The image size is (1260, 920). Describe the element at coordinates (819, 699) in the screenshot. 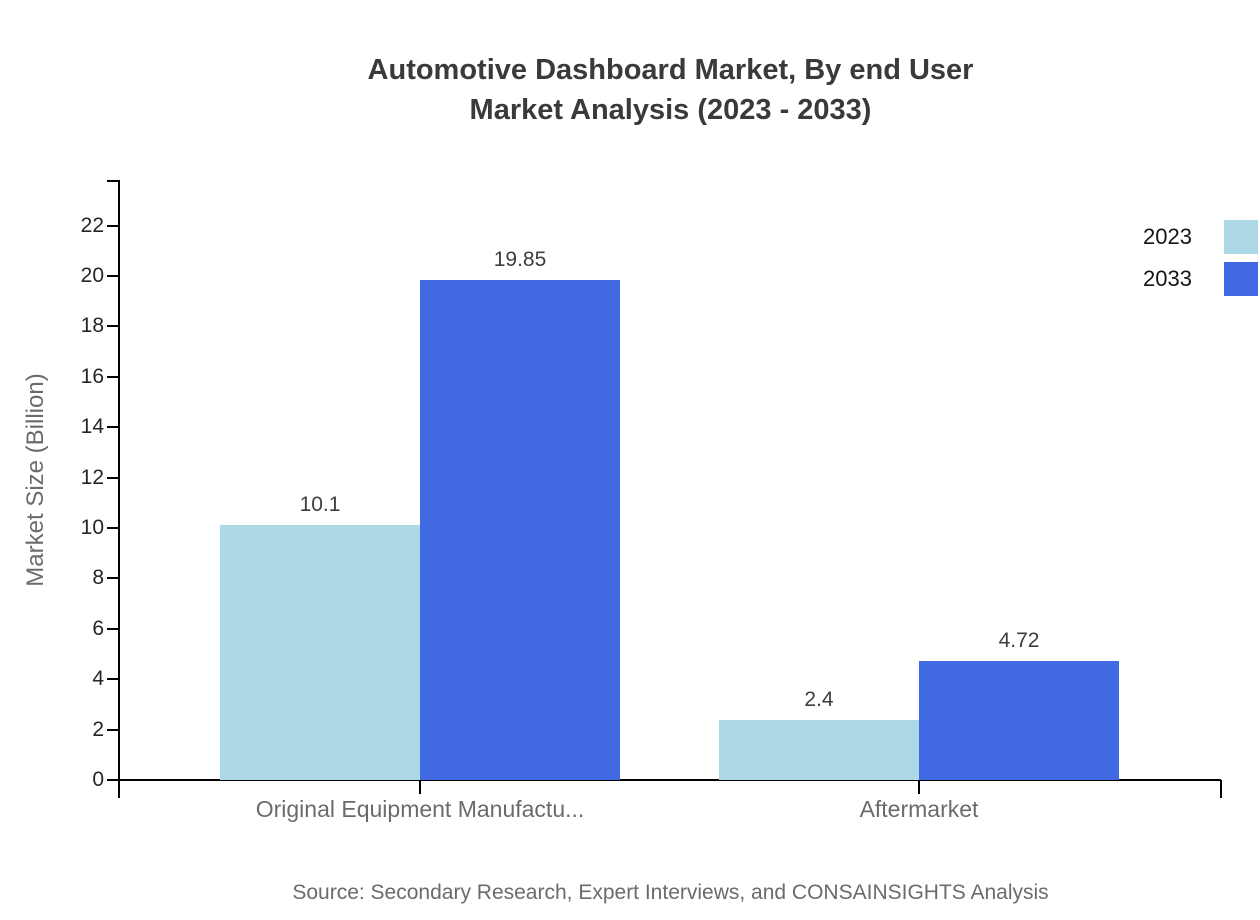

I see `bar-value-label: 2.4` at that location.